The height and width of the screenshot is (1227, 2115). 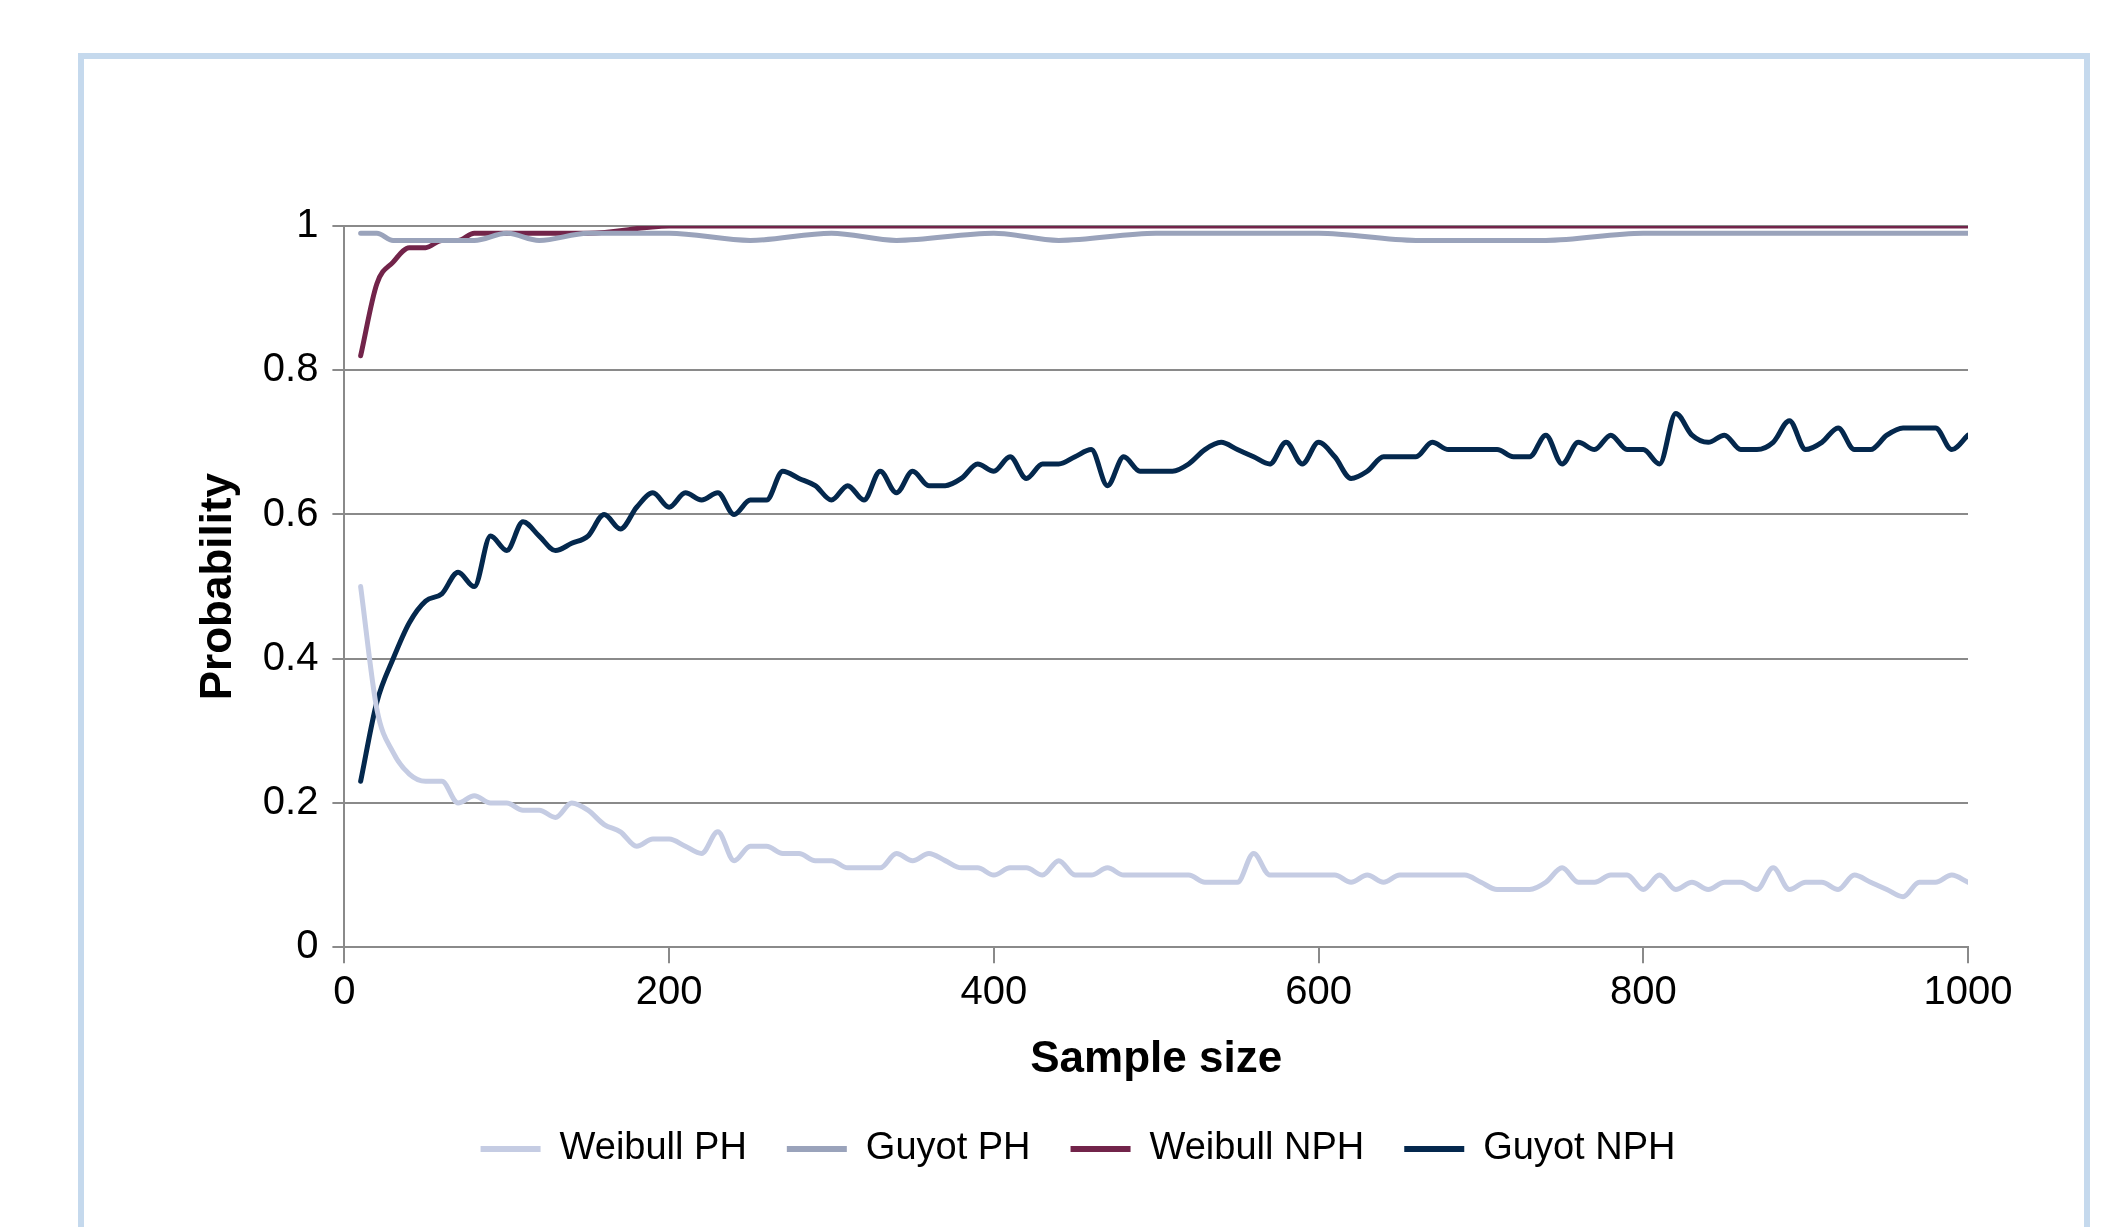 I want to click on y-tick-label: 0.2, so click(x=290, y=799).